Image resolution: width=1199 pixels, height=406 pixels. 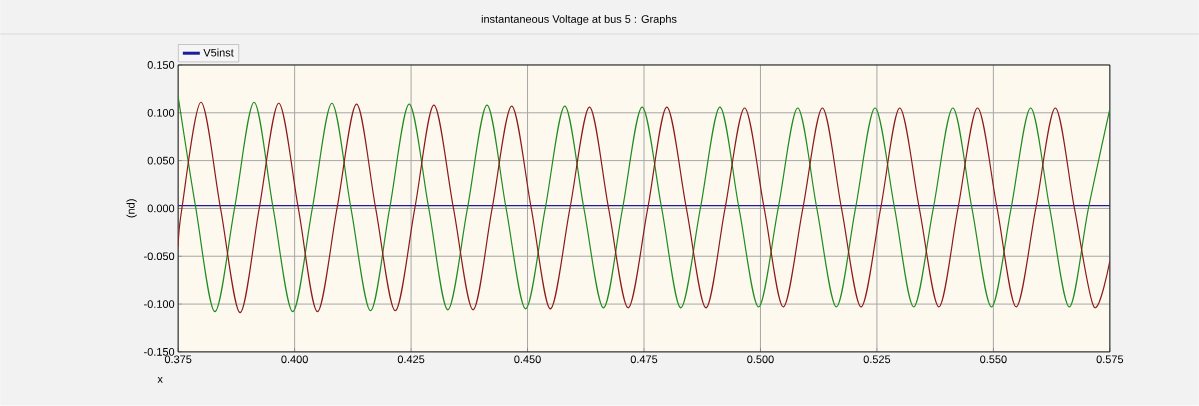 I want to click on x-tick-label: 0.525, so click(x=877, y=359).